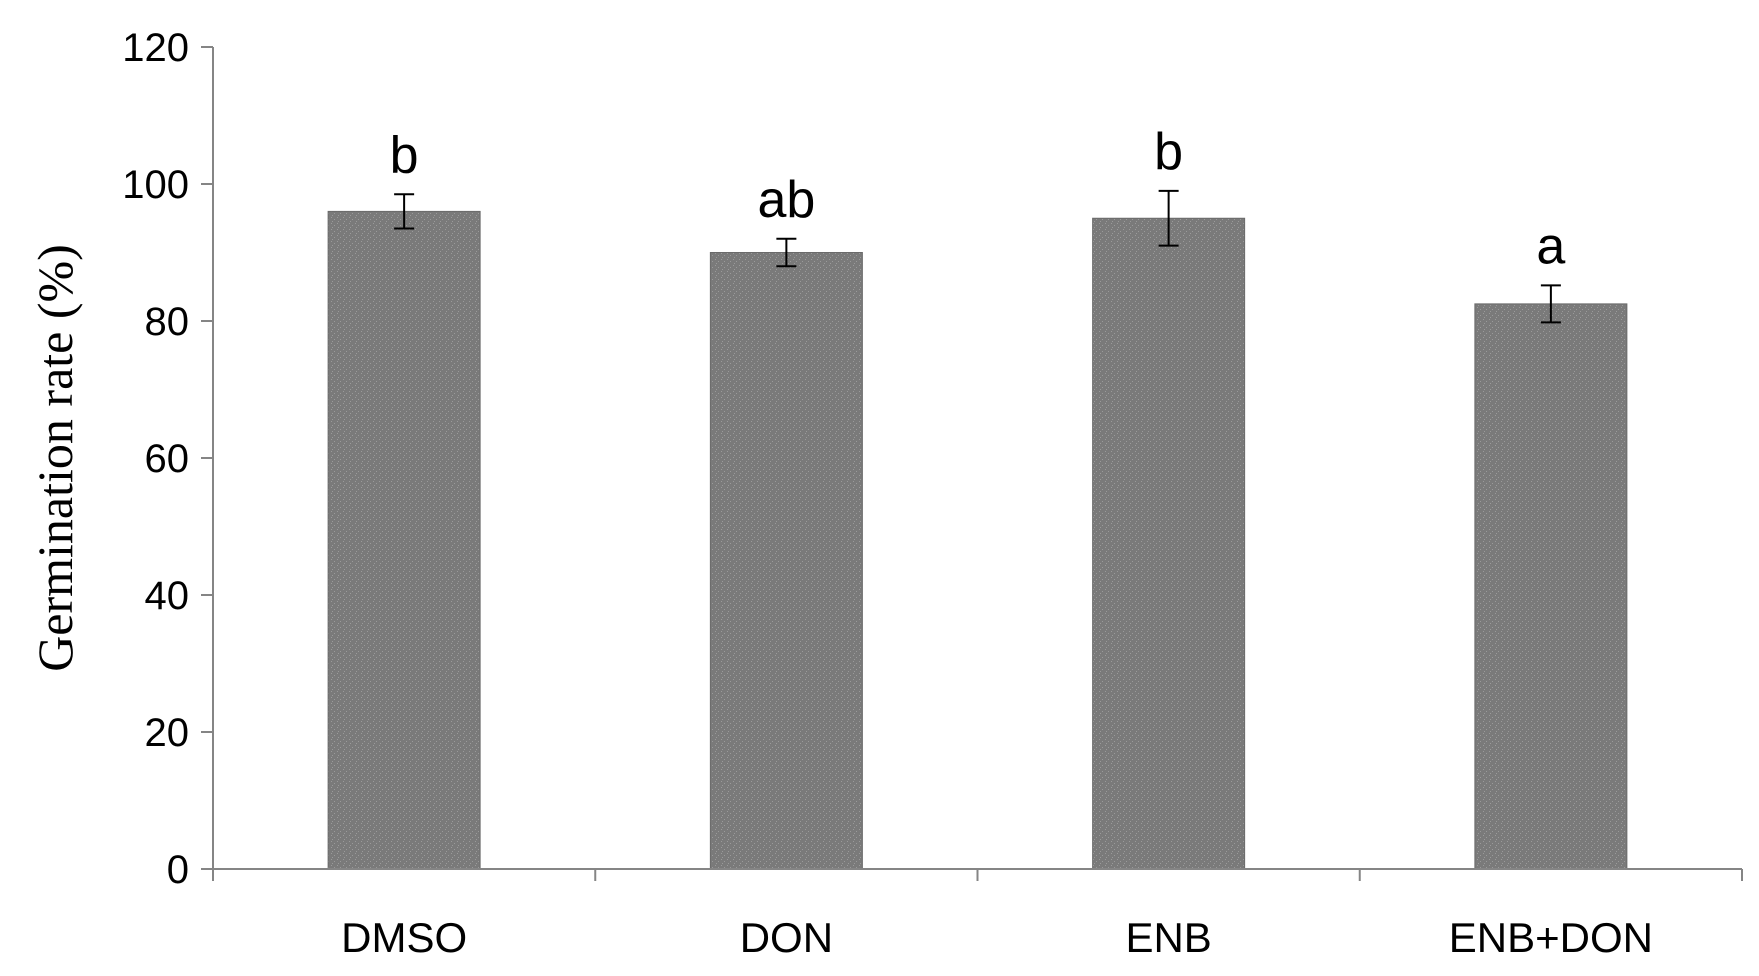 The width and height of the screenshot is (1759, 976). Describe the element at coordinates (786, 200) in the screenshot. I see `significance-label: ab` at that location.